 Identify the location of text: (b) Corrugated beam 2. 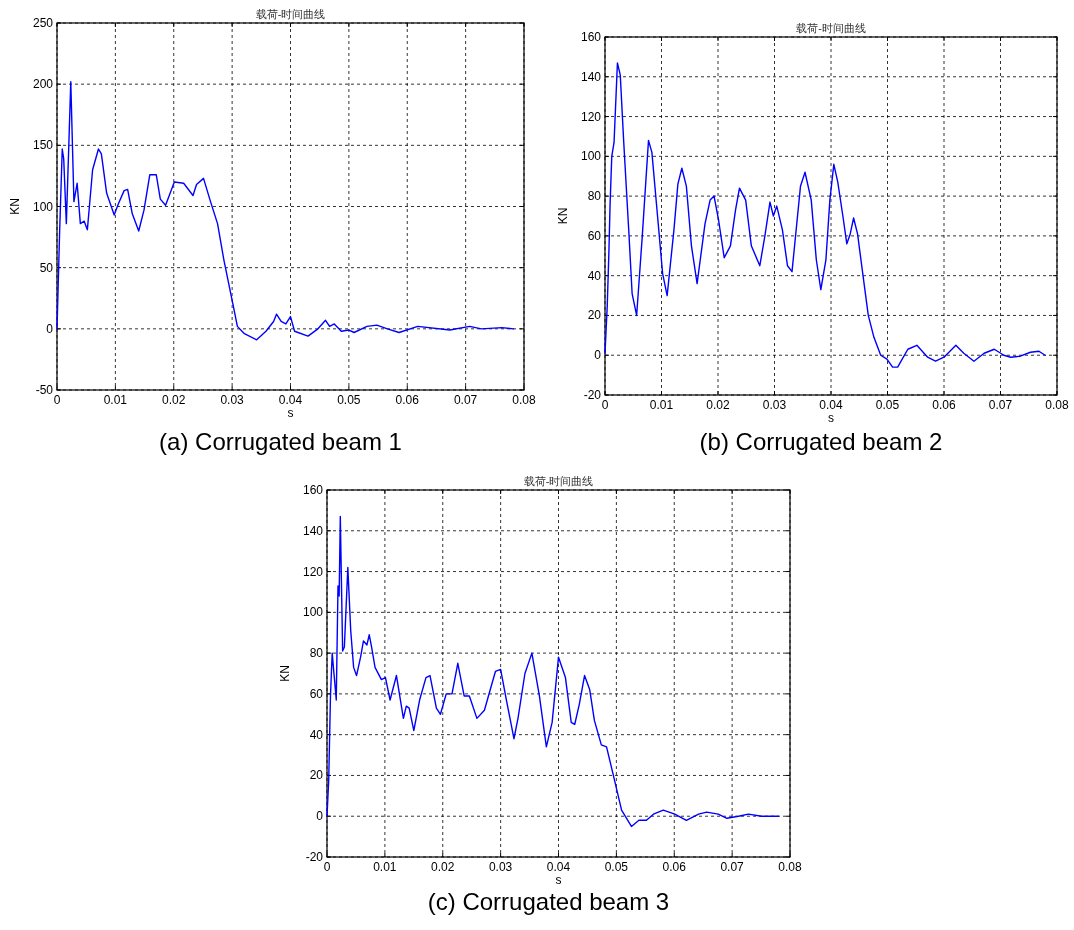
(821, 441).